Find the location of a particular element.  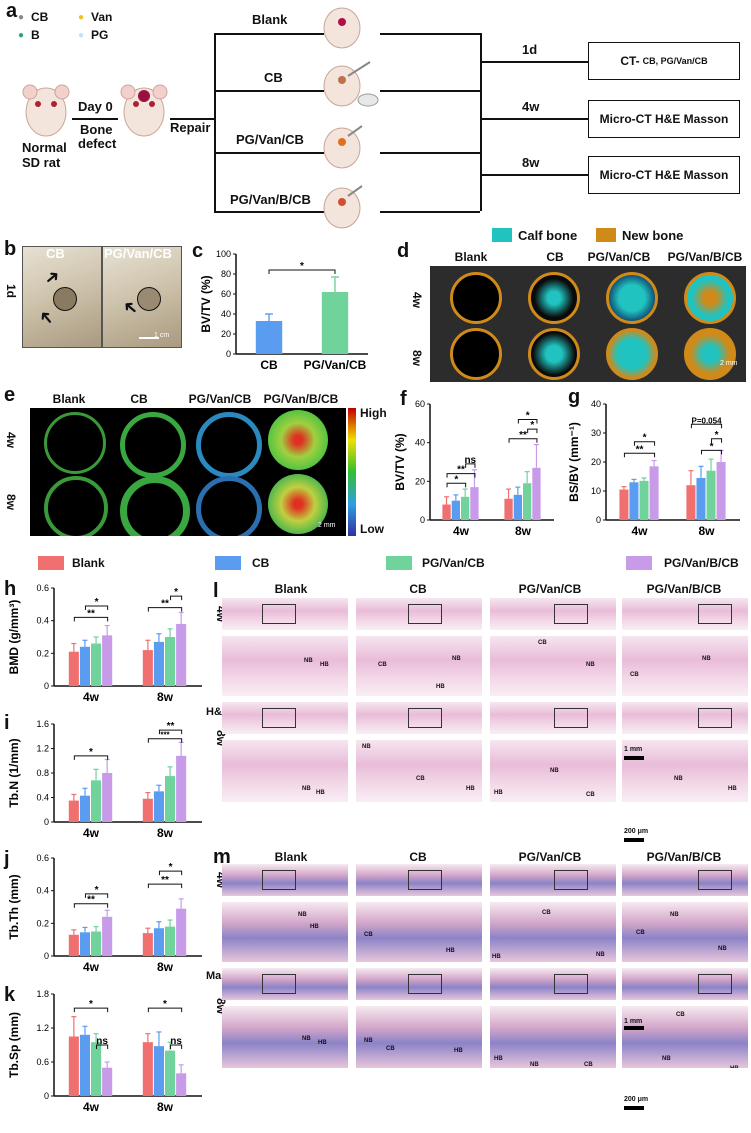

y-axis-label: BV/TV (%) is located at coordinates (206, 303).